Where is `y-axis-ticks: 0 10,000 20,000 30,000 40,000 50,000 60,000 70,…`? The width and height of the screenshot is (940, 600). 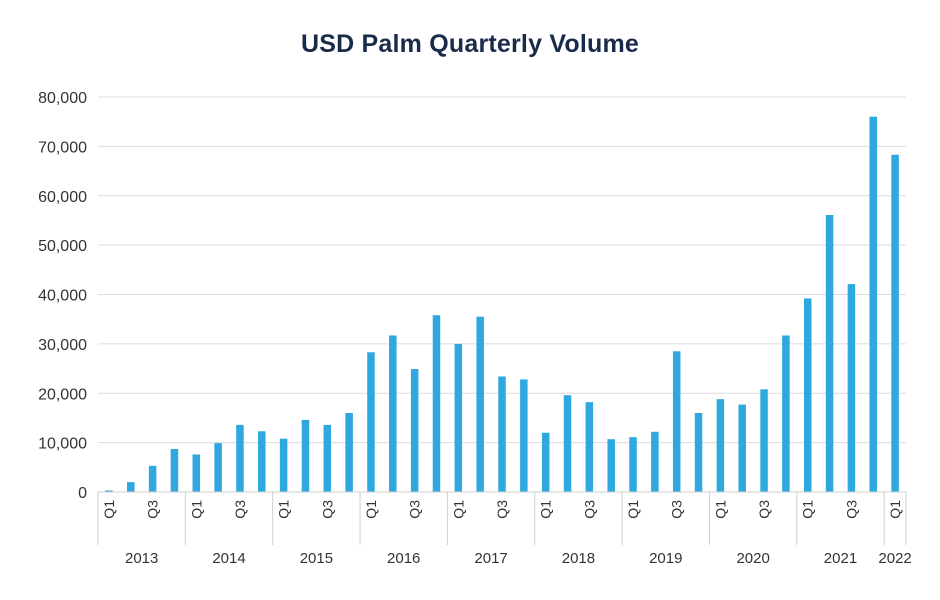 y-axis-ticks: 0 10,000 20,000 30,000 40,000 50,000 60,000 70,… is located at coordinates (62, 296).